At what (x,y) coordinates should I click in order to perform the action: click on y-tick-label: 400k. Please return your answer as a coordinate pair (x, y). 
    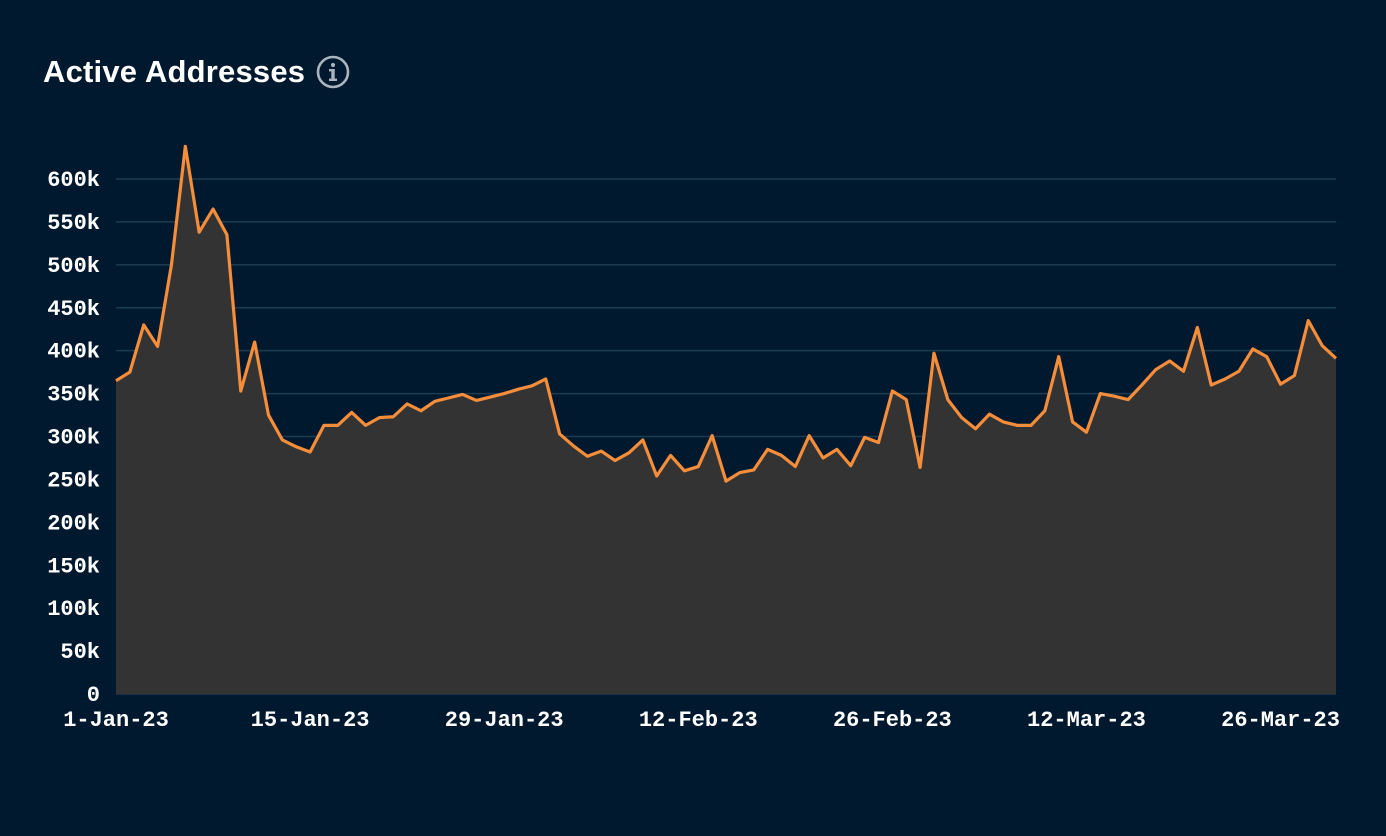
    Looking at the image, I should click on (73, 352).